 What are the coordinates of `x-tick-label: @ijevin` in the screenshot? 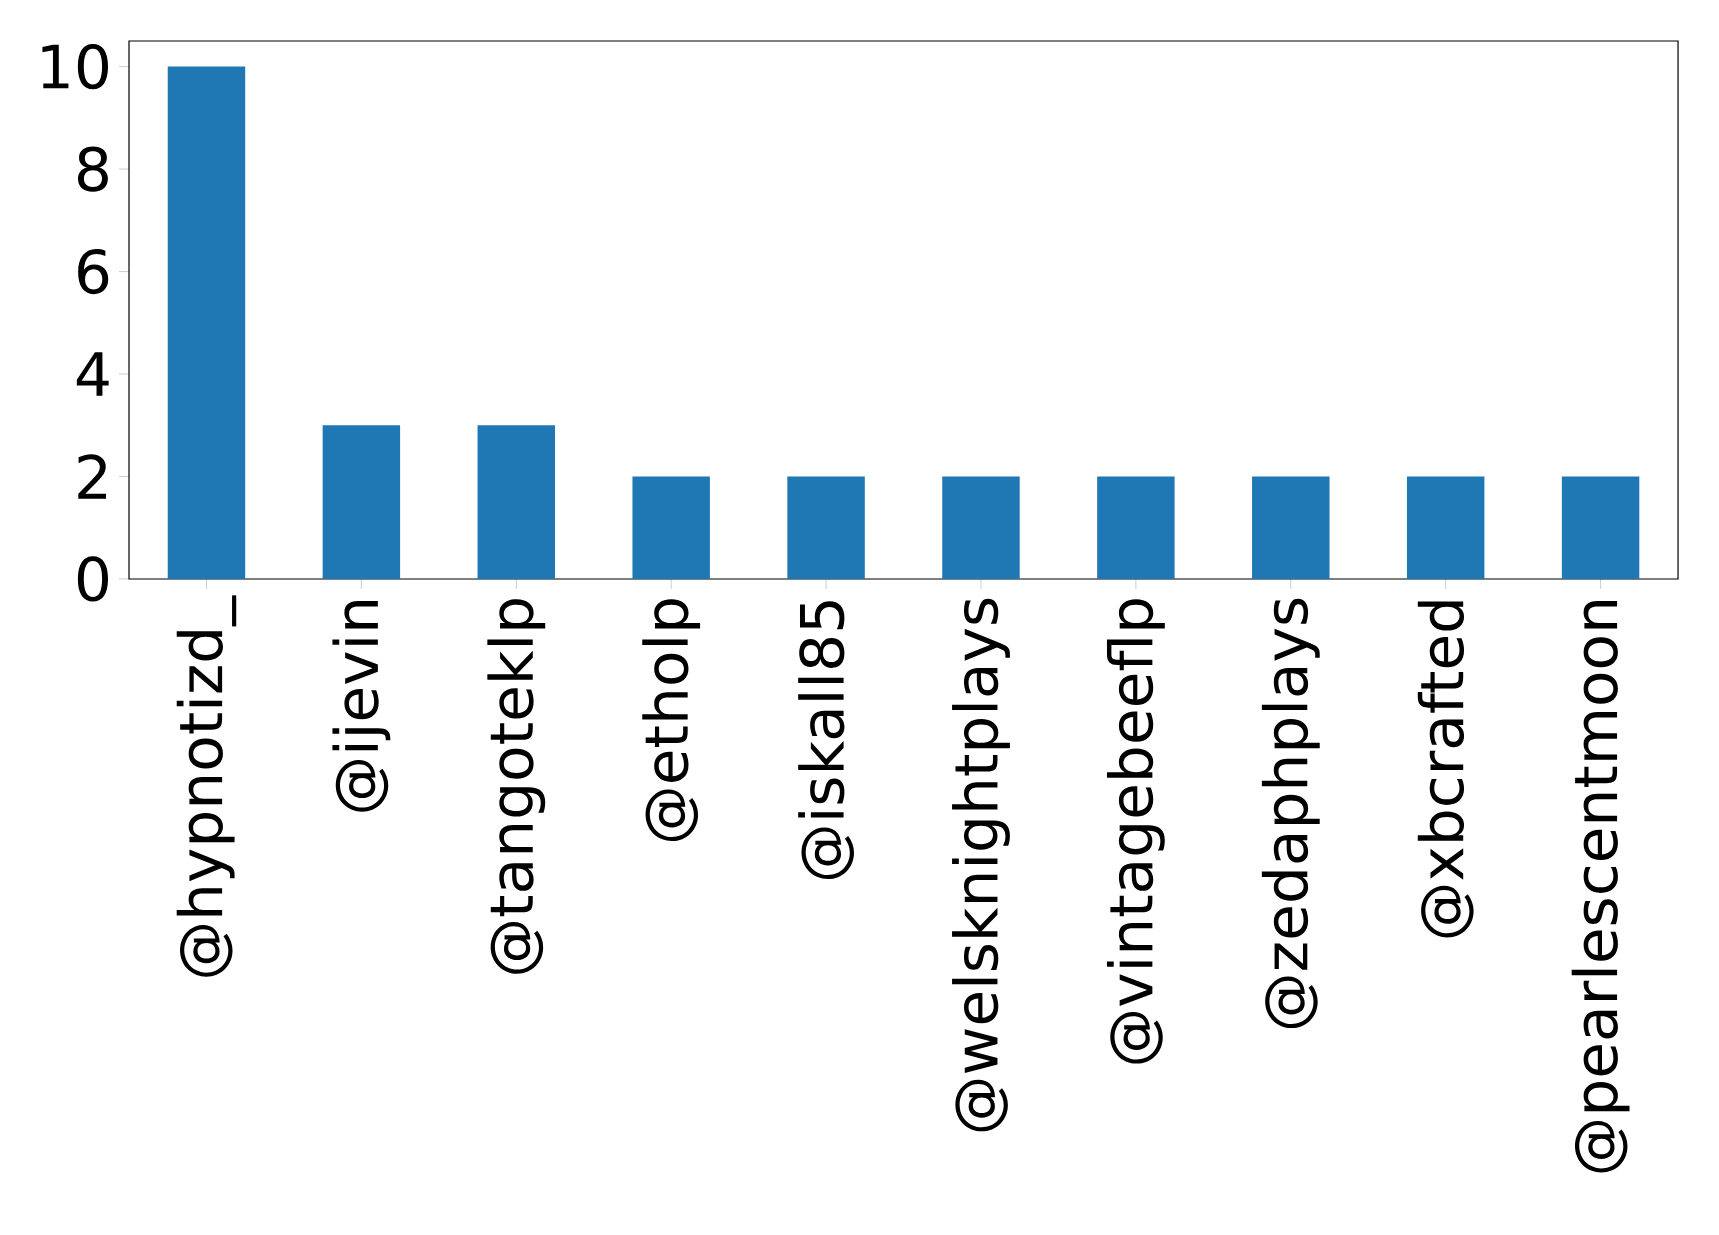 It's located at (361, 706).